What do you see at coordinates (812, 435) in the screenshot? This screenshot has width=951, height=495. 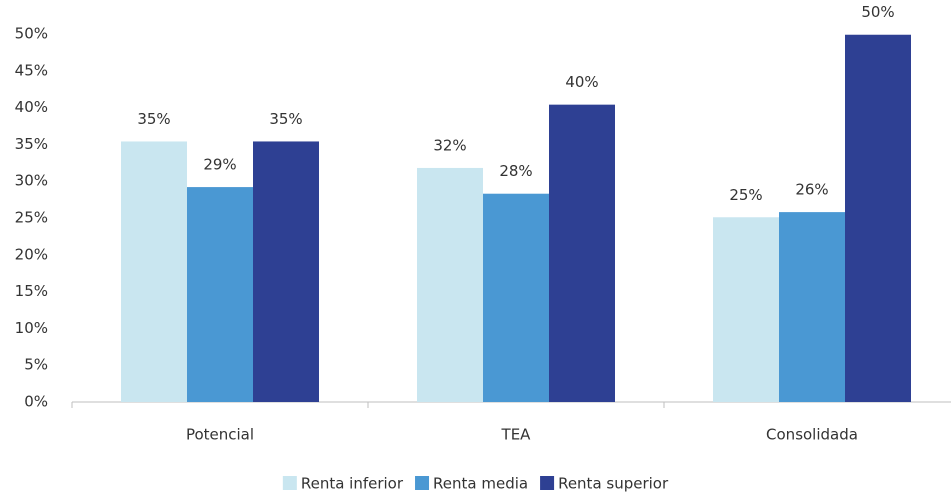 I see `x-tick-label: Consolidada` at bounding box center [812, 435].